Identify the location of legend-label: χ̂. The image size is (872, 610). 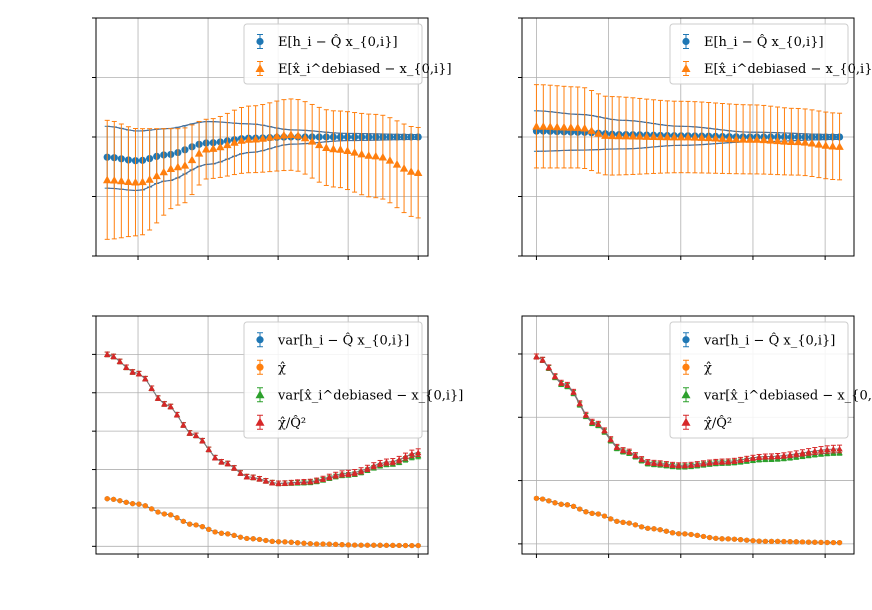
(282, 368).